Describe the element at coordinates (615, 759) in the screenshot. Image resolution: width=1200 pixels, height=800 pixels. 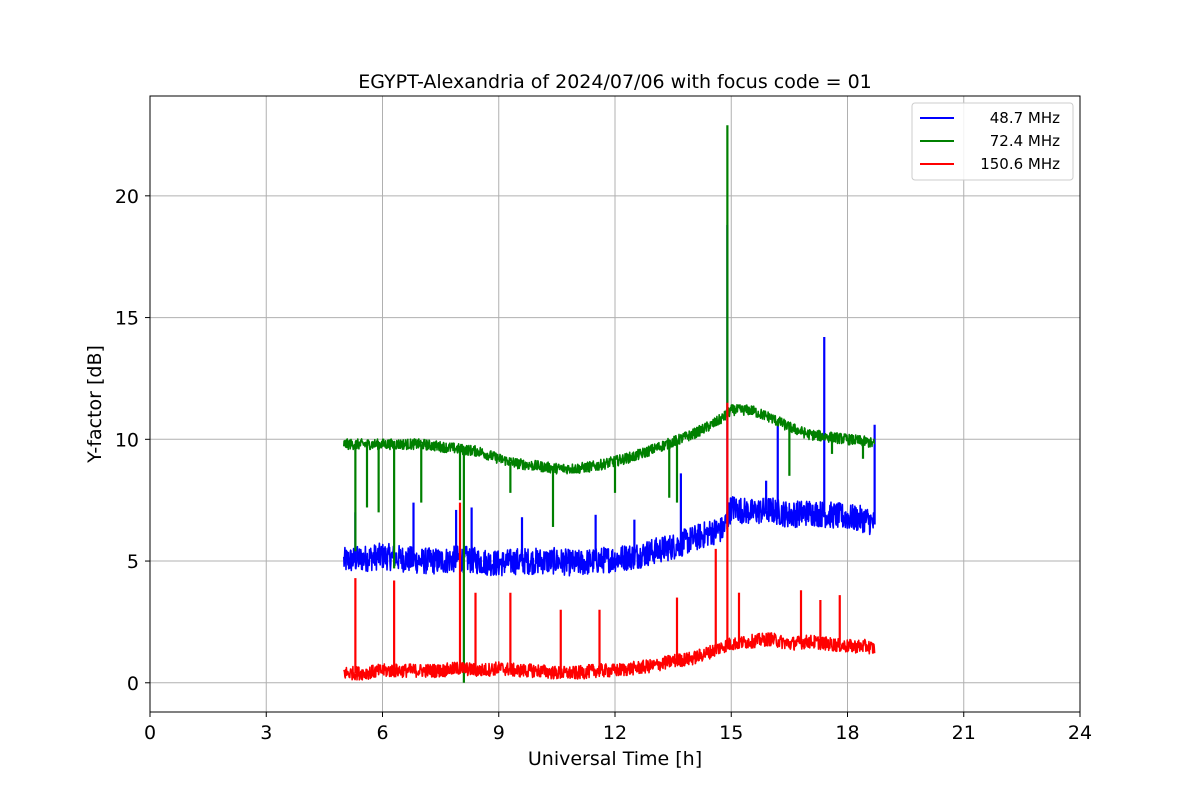
I see `x-axis-label: Universal Time [h]` at that location.